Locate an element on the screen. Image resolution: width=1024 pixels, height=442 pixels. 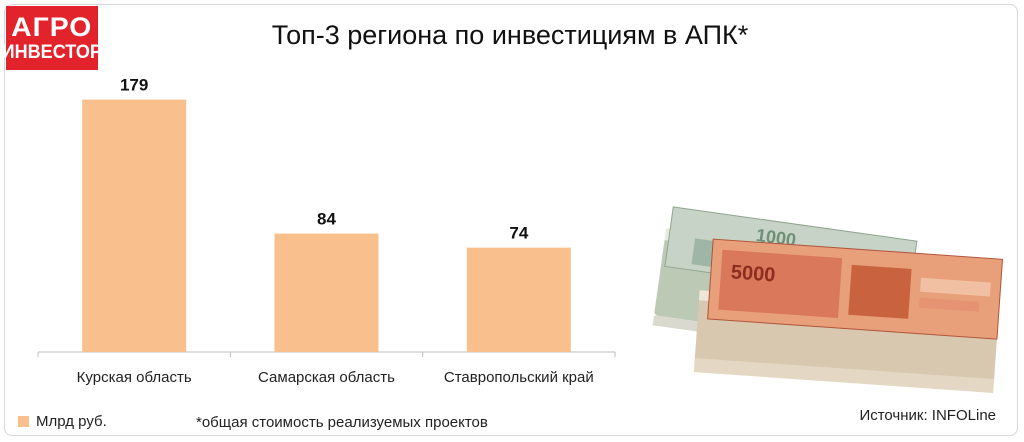
legend-label: Млрд руб. is located at coordinates (71, 421).